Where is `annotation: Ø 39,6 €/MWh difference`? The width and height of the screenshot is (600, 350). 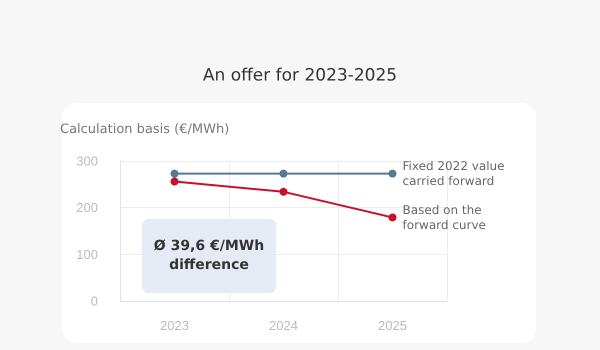
annotation: Ø 39,6 €/MWh difference is located at coordinates (209, 256).